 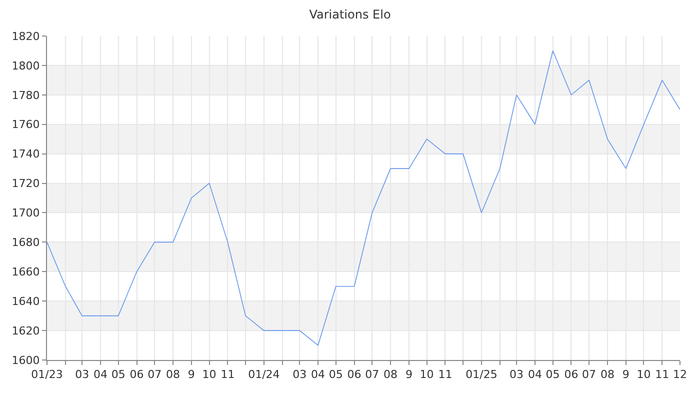 What do you see at coordinates (26, 183) in the screenshot?
I see `y-tick-label: 1720` at bounding box center [26, 183].